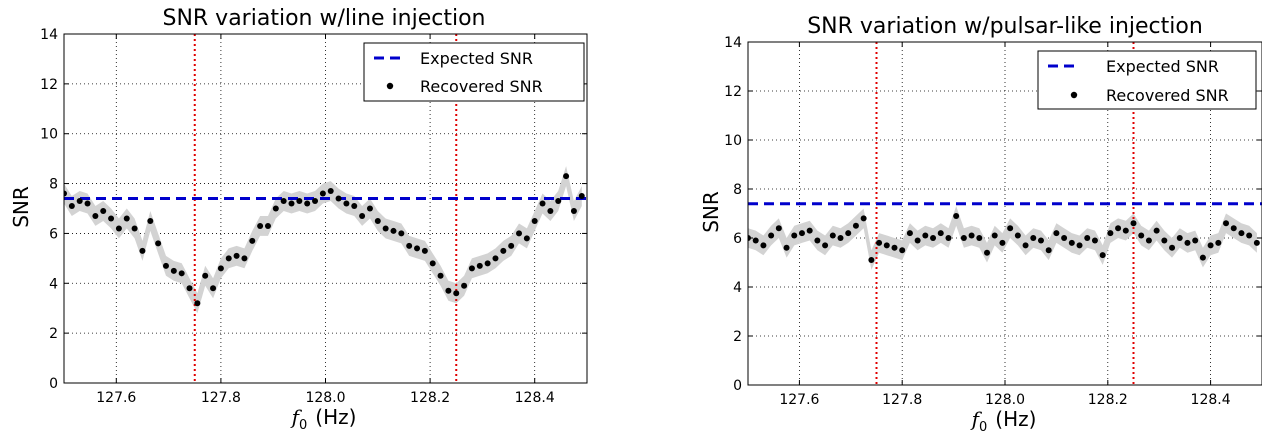 The width and height of the screenshot is (1262, 432). What do you see at coordinates (1005, 400) in the screenshot?
I see `right-x-tick-label-2: 128.0` at bounding box center [1005, 400].